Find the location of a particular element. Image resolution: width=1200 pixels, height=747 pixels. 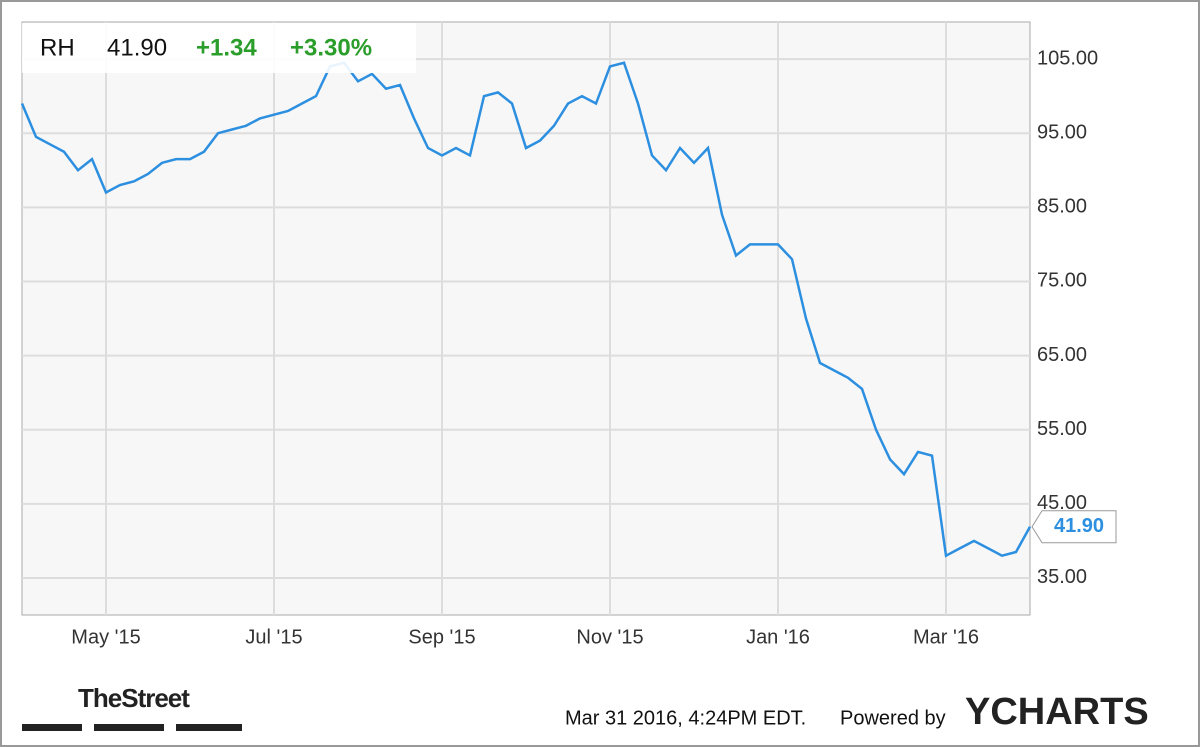

header-box is located at coordinates (219, 48).